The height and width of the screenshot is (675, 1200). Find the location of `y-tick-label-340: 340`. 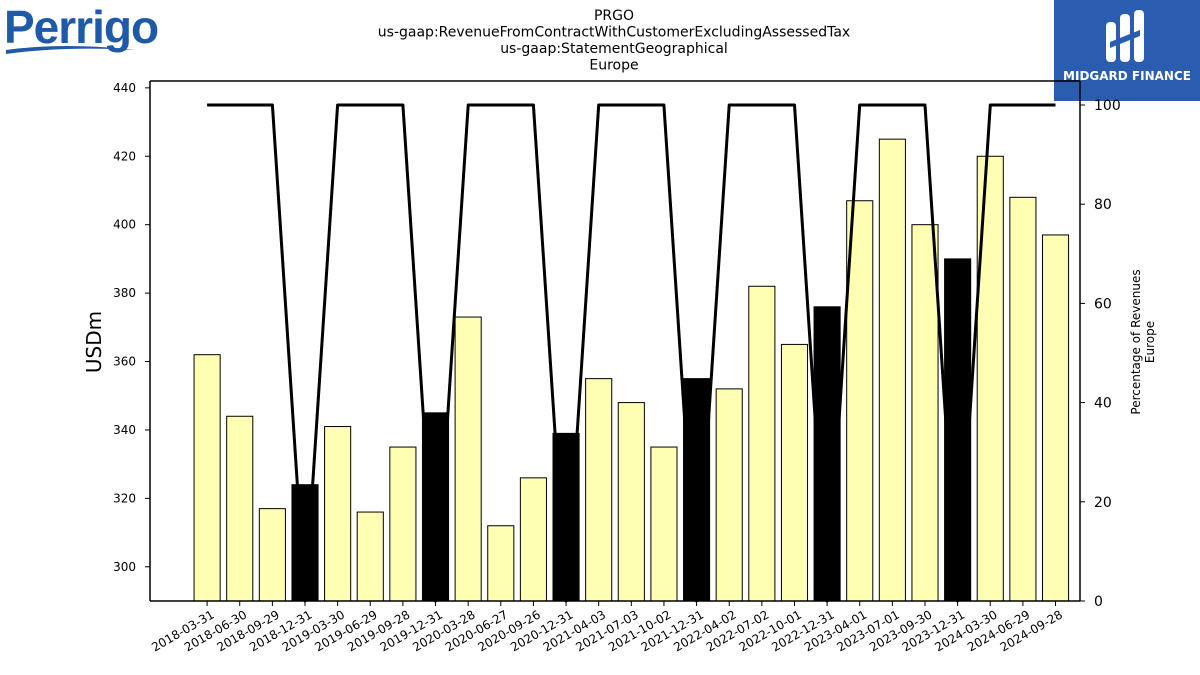

y-tick-label-340: 340 is located at coordinates (124, 430).